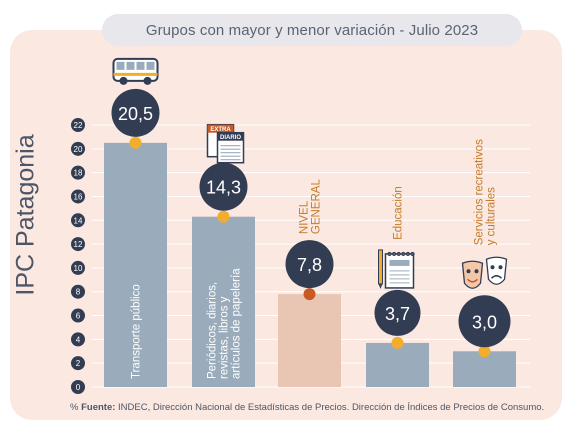  What do you see at coordinates (496, 277) in the screenshot?
I see `mask-frown` at bounding box center [496, 277].